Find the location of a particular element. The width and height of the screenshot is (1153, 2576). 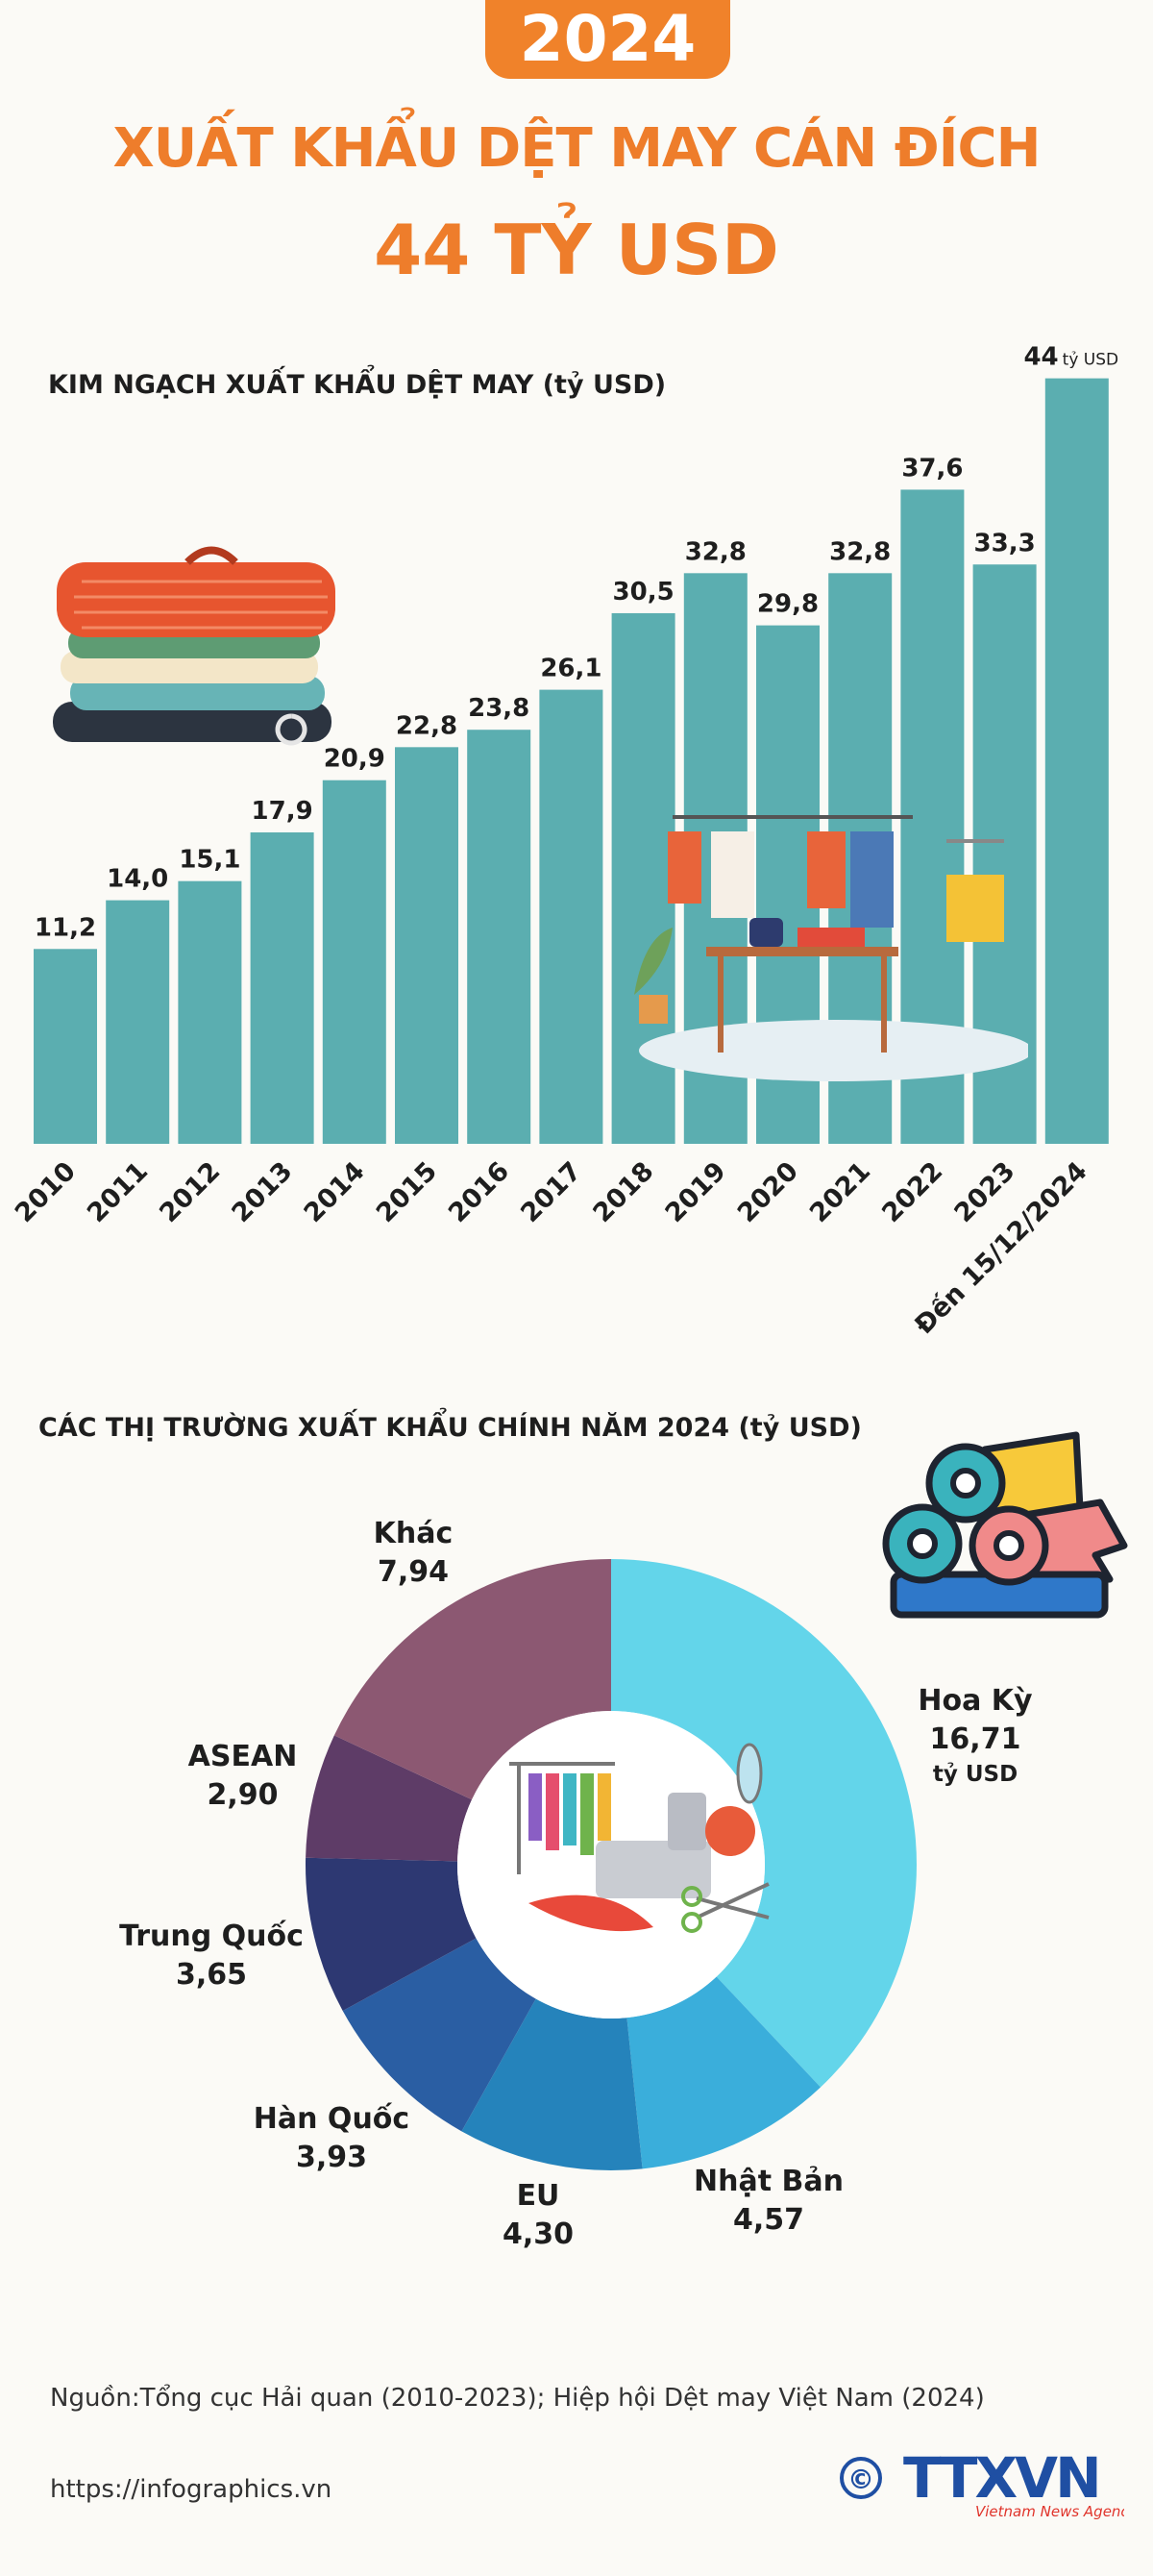

bar-2015 is located at coordinates (427, 946).